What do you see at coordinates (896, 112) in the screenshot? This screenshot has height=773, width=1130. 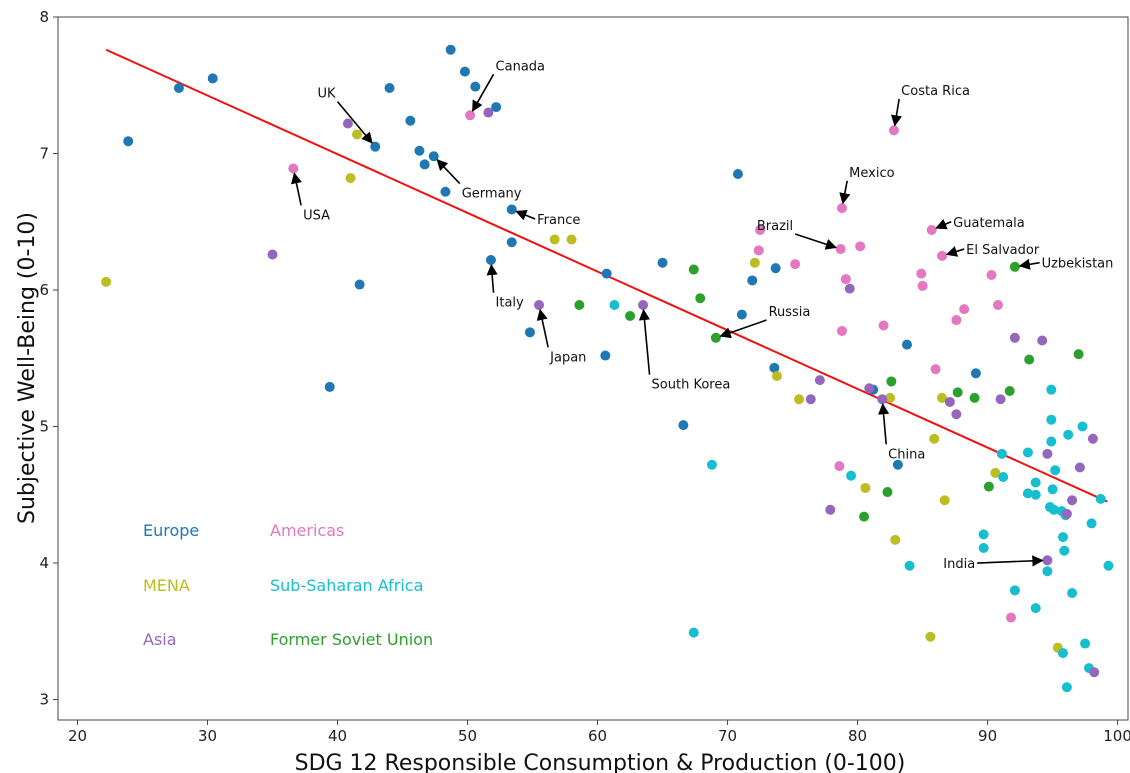 I see `annotation-arrow-costa-rica` at bounding box center [896, 112].